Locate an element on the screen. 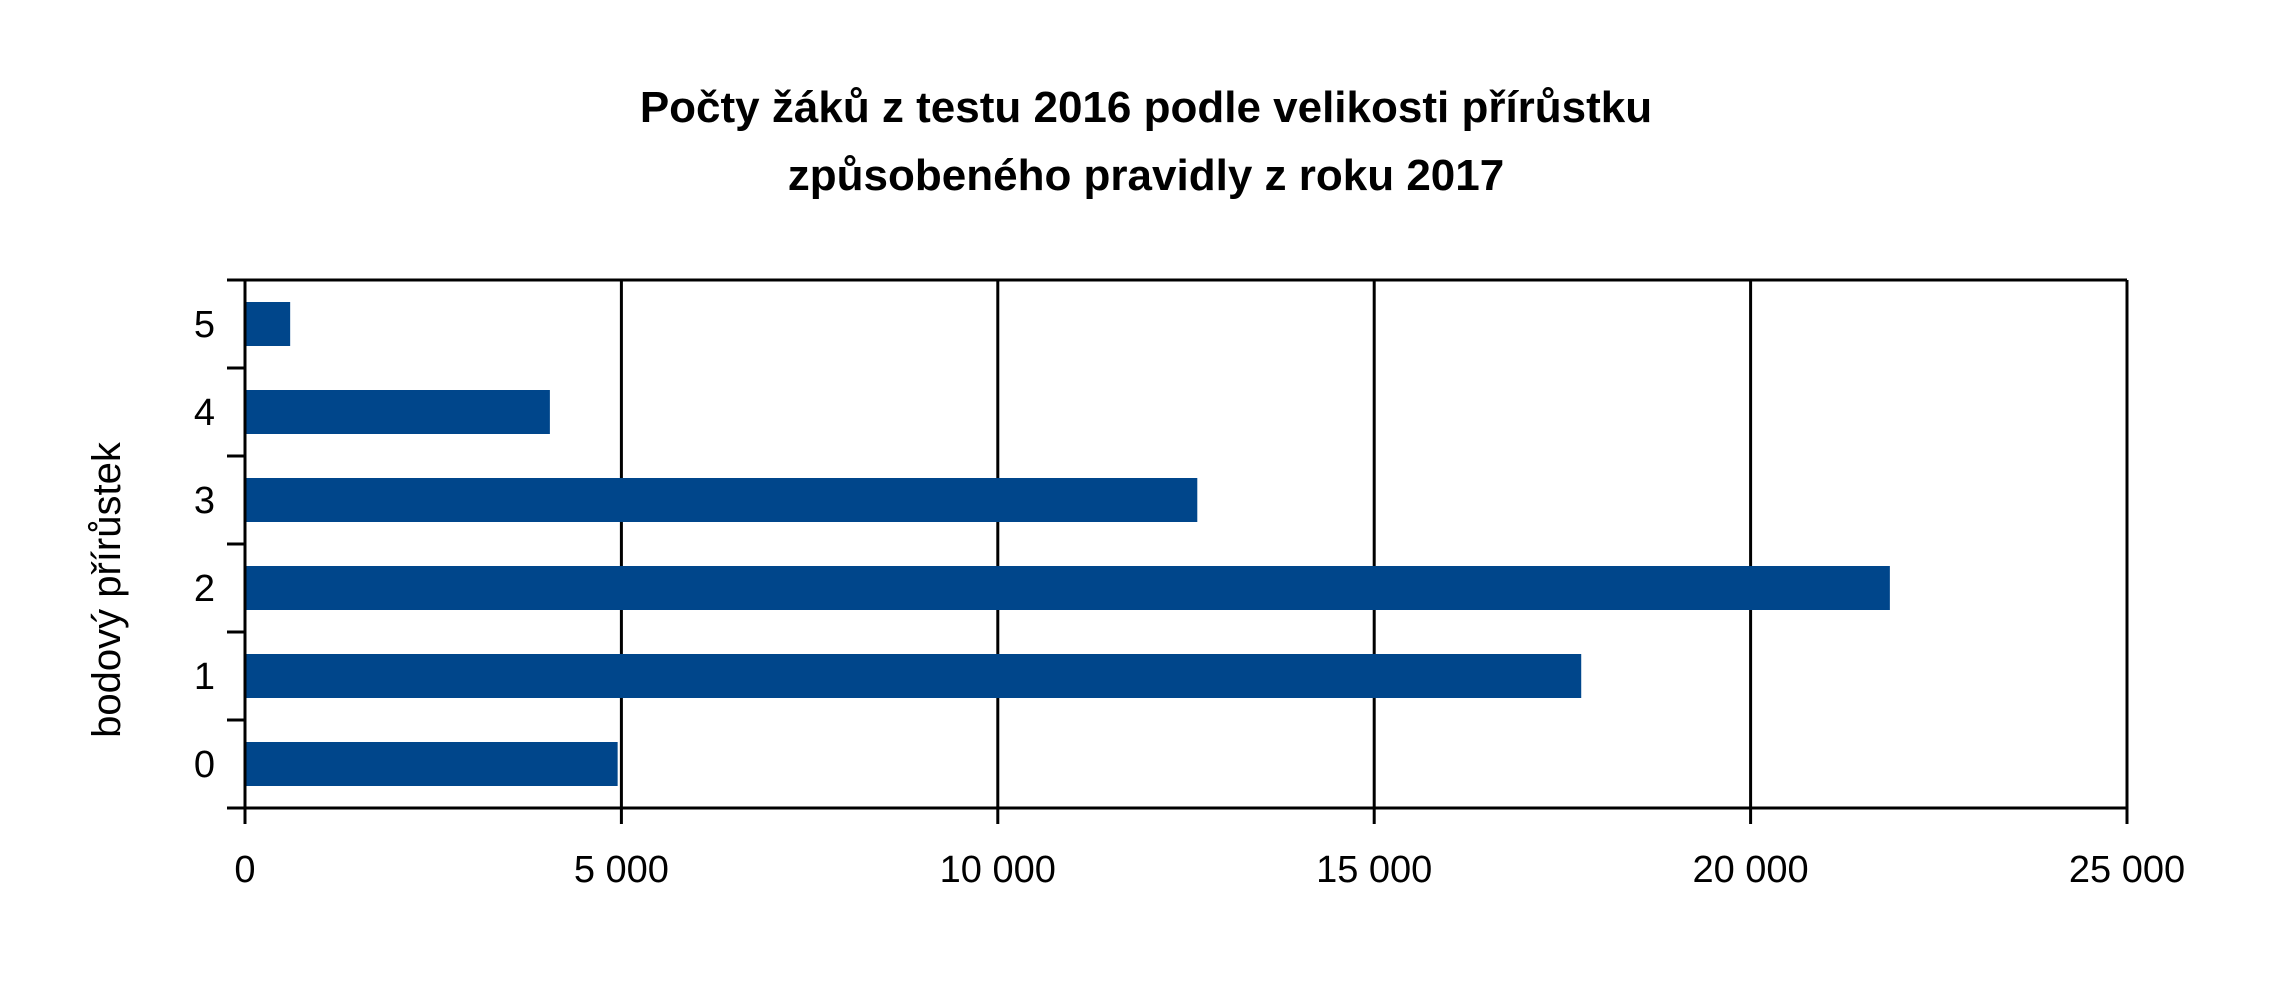 The width and height of the screenshot is (2280, 989). x-tick-label-1: 5 000 is located at coordinates (621, 870).